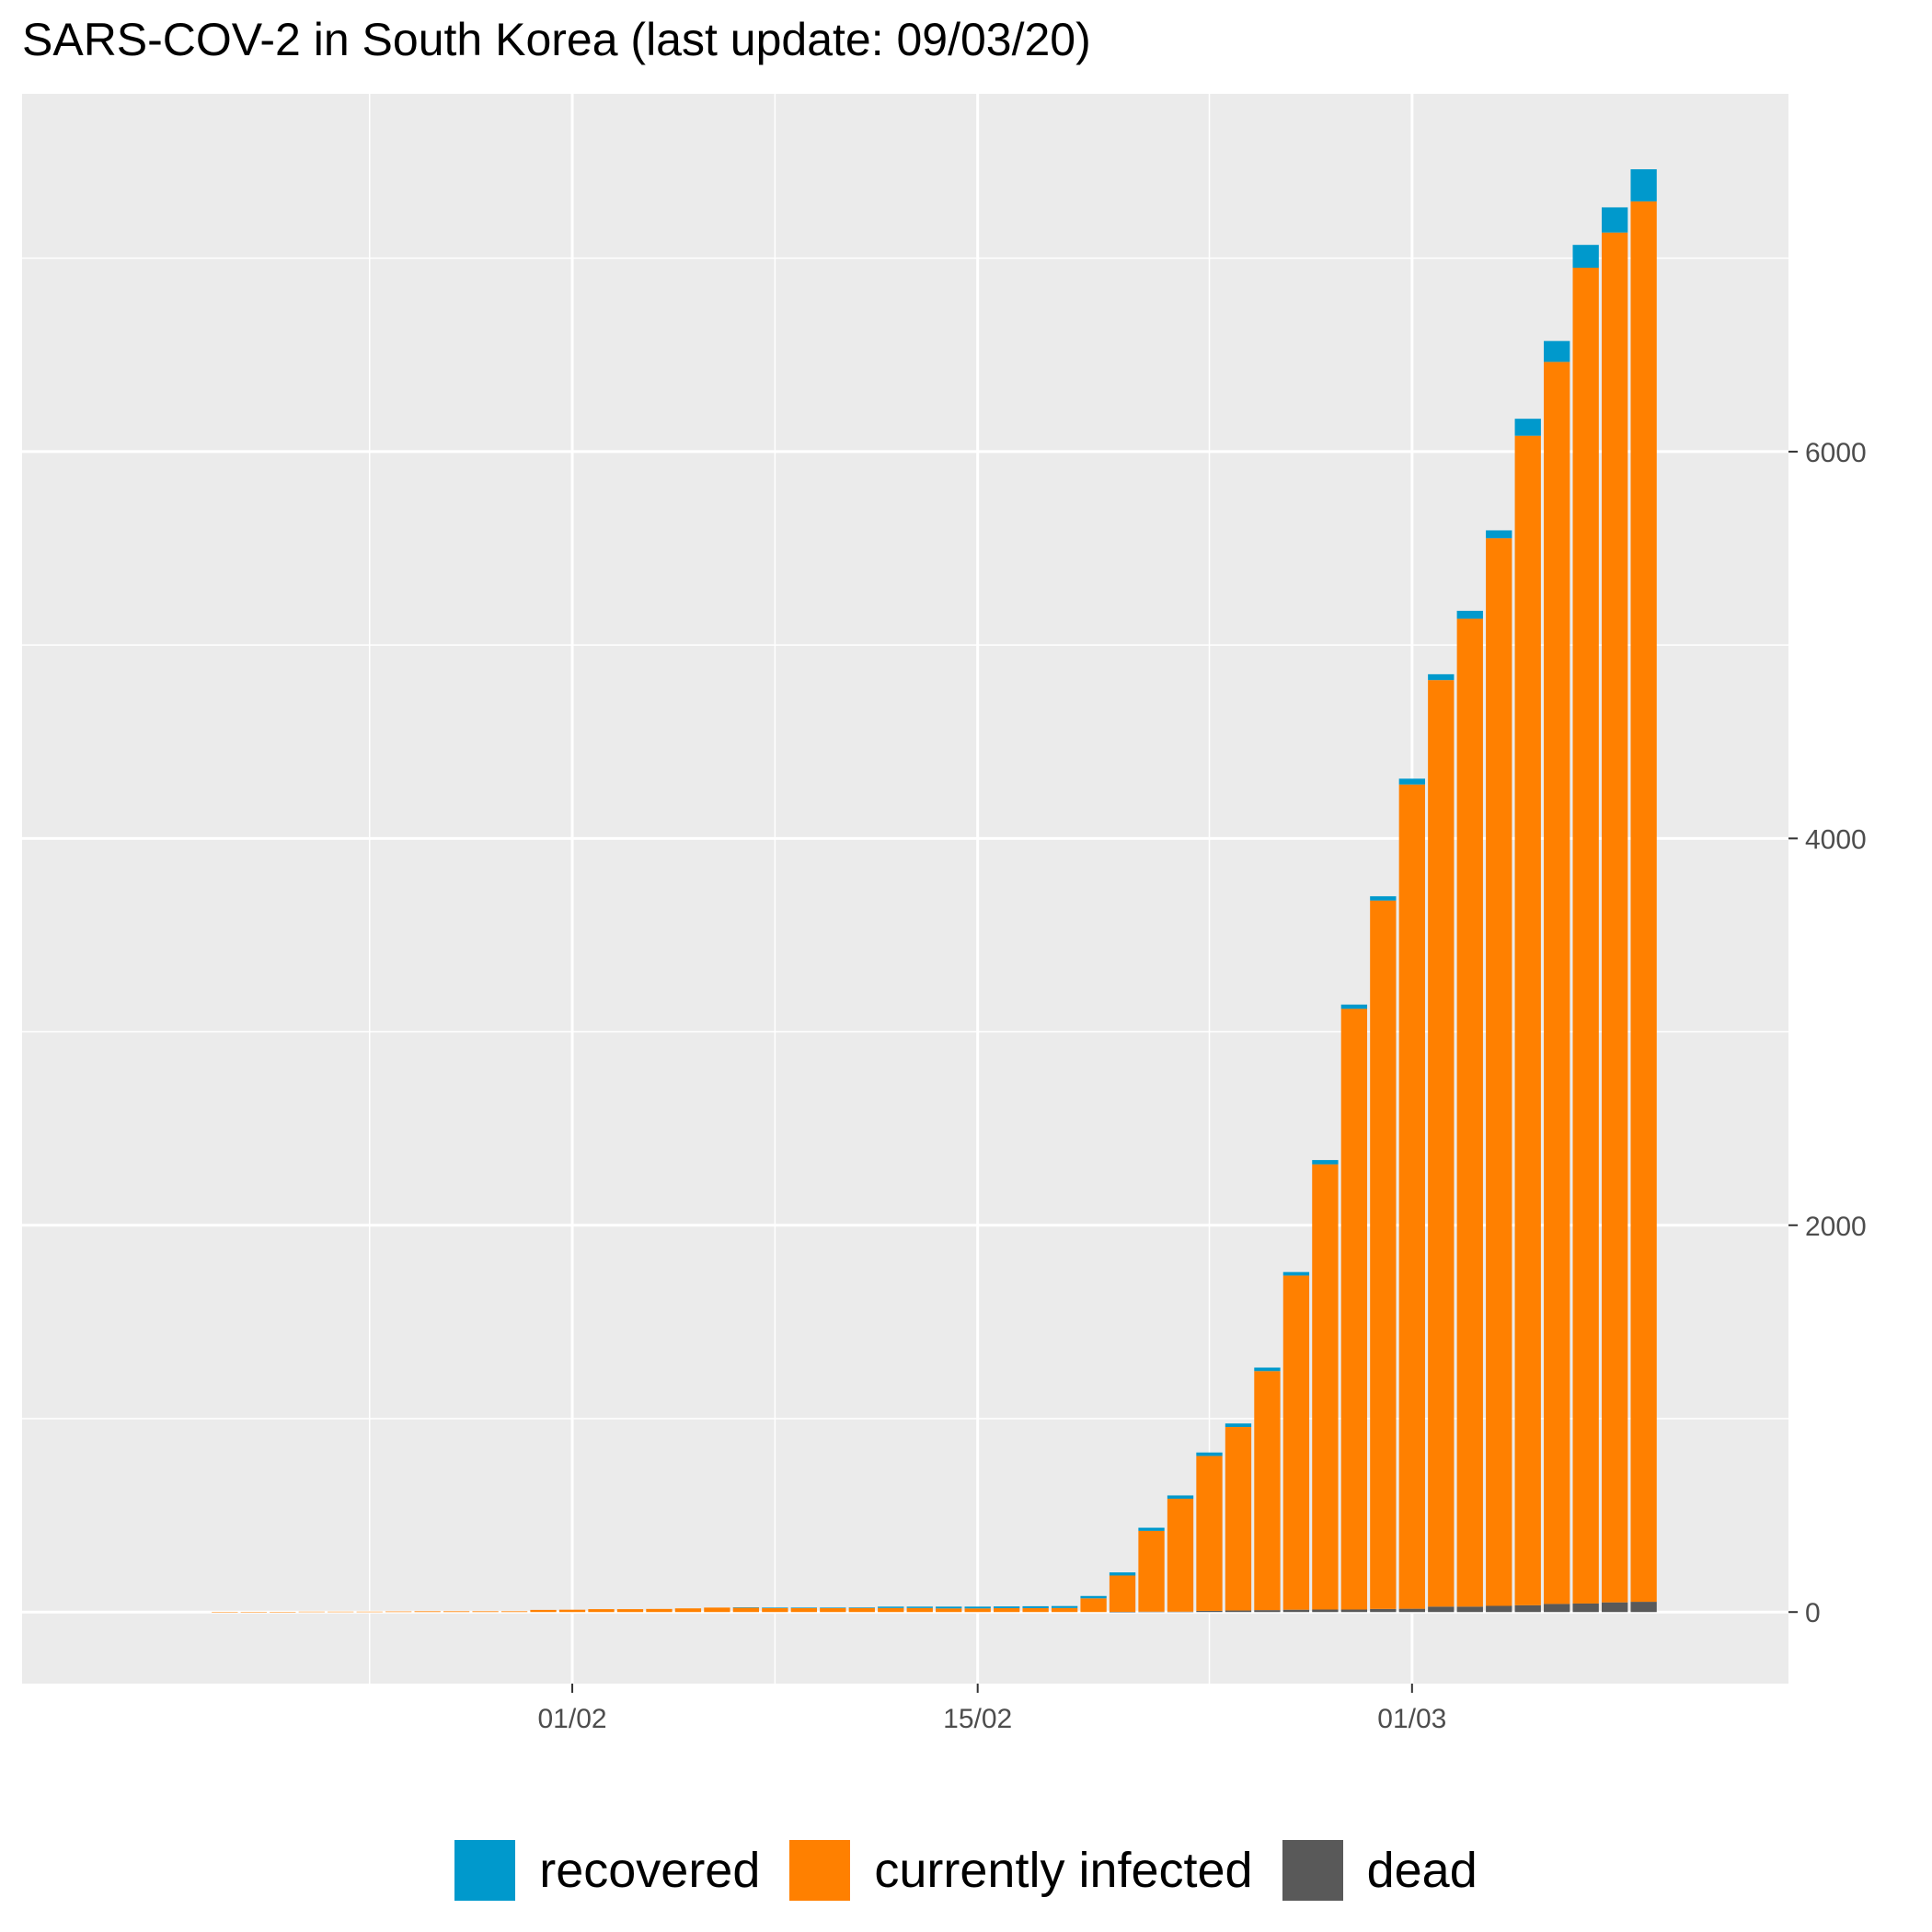  What do you see at coordinates (485, 1870) in the screenshot?
I see `legend-swatch-recovered` at bounding box center [485, 1870].